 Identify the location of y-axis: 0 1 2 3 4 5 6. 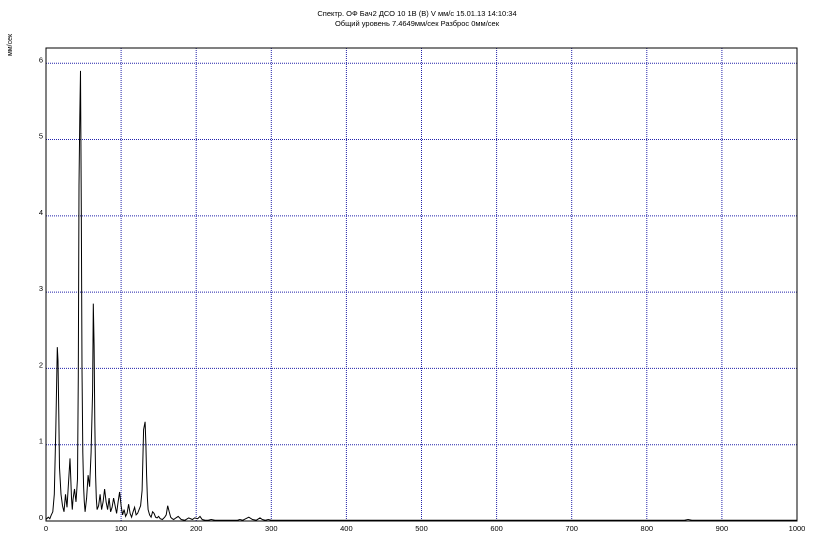
(41, 288).